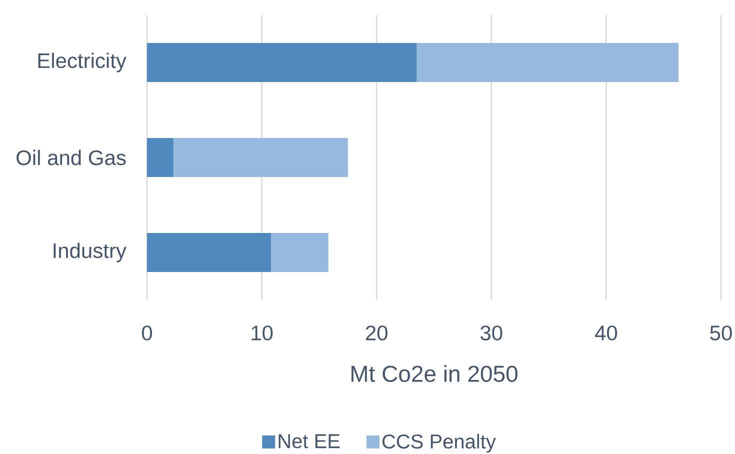 The image size is (735, 454). Describe the element at coordinates (82, 62) in the screenshot. I see `y-tick-label: Electricity` at that location.